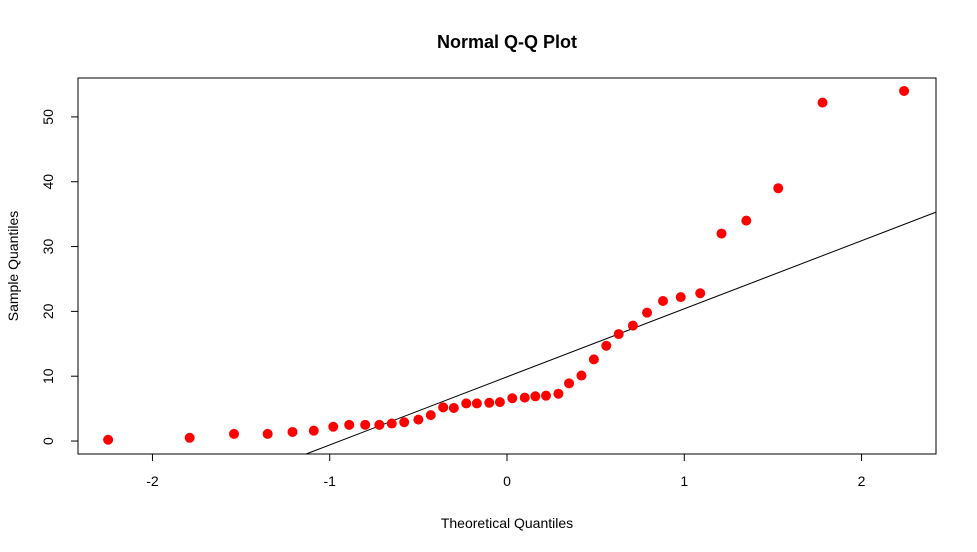  What do you see at coordinates (330, 481) in the screenshot?
I see `x-tick-label: -1` at bounding box center [330, 481].